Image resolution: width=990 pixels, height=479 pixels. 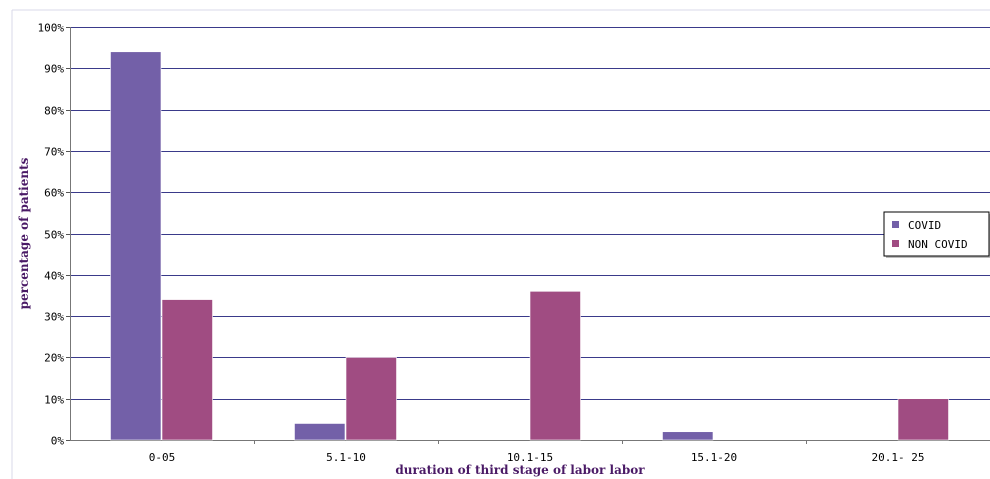 What do you see at coordinates (54, 152) in the screenshot?
I see `y-tick-label: 70%` at bounding box center [54, 152].